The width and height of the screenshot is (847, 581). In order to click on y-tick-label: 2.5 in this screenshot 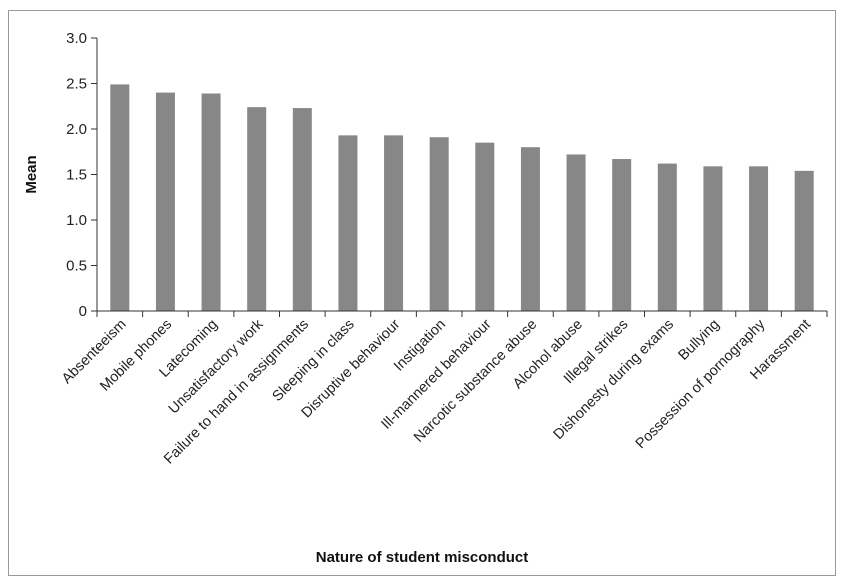, I will do `click(76, 84)`.